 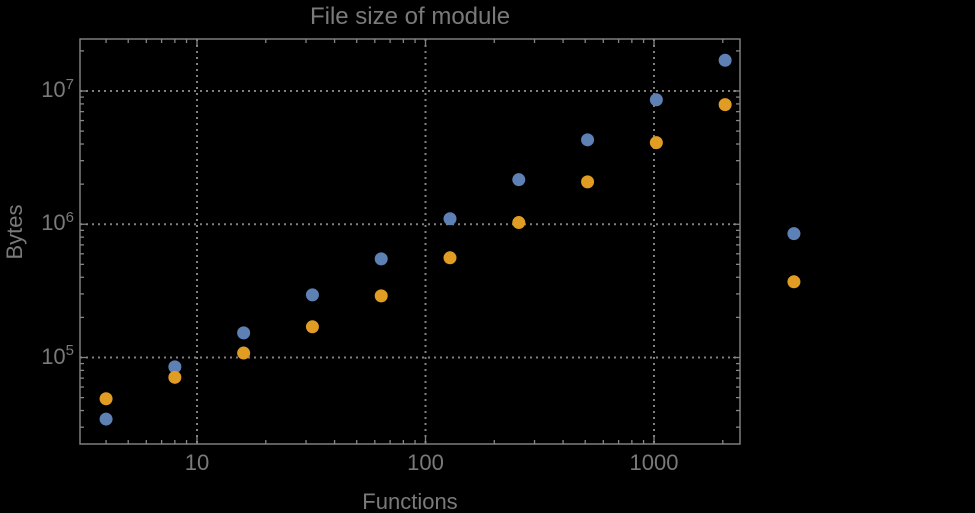 I want to click on x-axis-label: Functions, so click(x=410, y=501).